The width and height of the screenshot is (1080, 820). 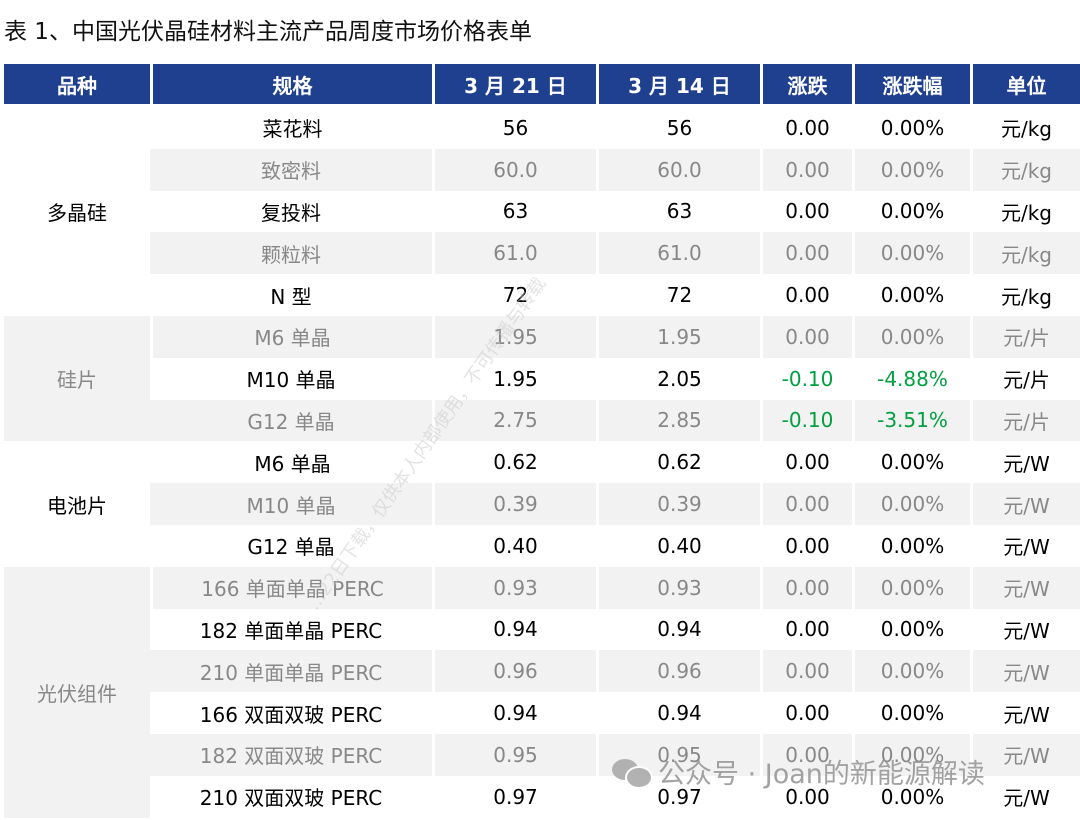 I want to click on table-row: 210 双面双玻 PERC 0.97 0.97 0.00 0.00% 元/W, so click(x=542, y=796).